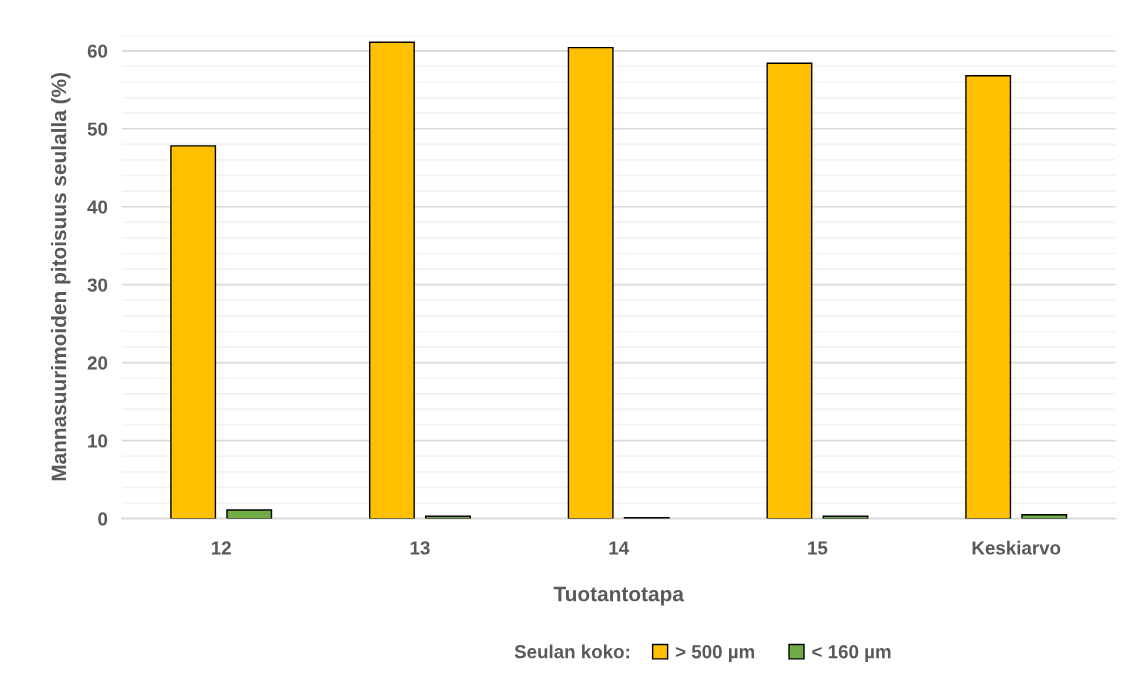 The height and width of the screenshot is (677, 1128). What do you see at coordinates (1016, 547) in the screenshot?
I see `x-tick-label: Keskiarvo` at bounding box center [1016, 547].